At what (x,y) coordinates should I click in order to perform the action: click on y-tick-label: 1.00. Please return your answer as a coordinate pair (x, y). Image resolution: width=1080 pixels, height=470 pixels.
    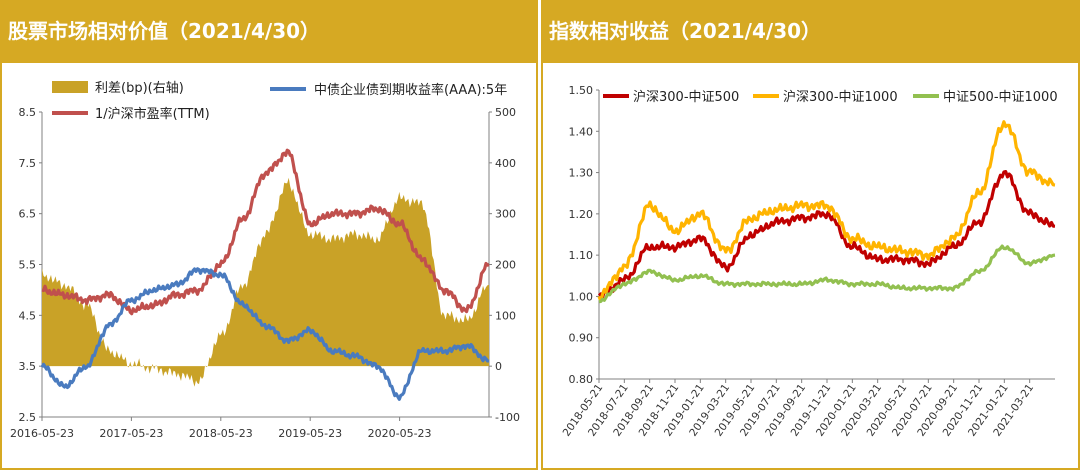
    Looking at the image, I should click on (581, 296).